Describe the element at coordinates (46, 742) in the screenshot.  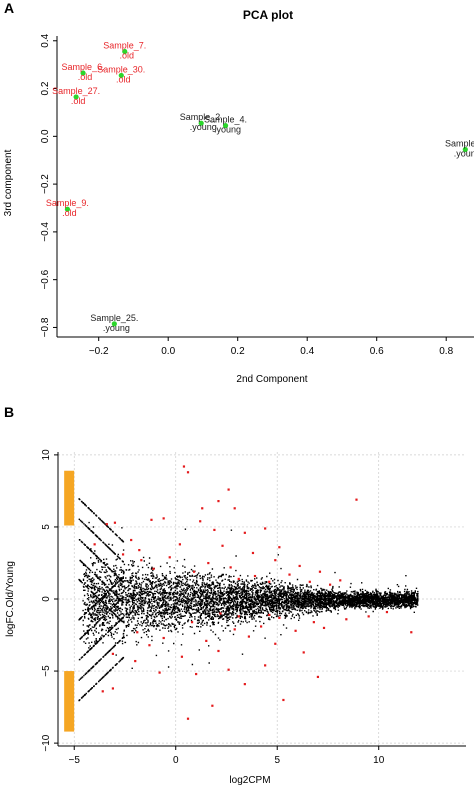
I see `ma-y-tick-label: −10` at that location.